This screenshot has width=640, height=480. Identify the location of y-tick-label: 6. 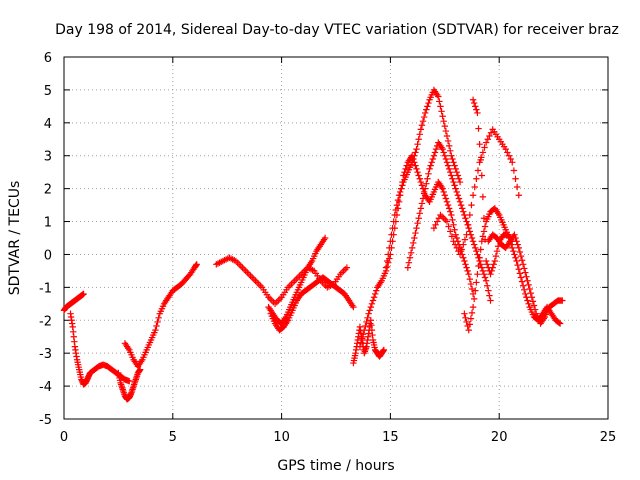
(48, 58).